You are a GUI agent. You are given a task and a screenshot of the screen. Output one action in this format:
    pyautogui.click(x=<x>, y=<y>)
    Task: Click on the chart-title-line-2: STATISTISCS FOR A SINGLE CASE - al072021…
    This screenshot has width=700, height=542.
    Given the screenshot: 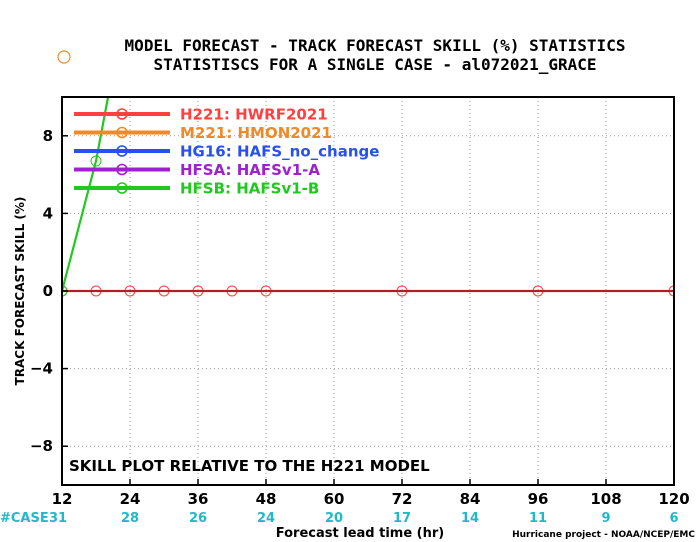 What is the action you would take?
    pyautogui.click(x=374, y=64)
    